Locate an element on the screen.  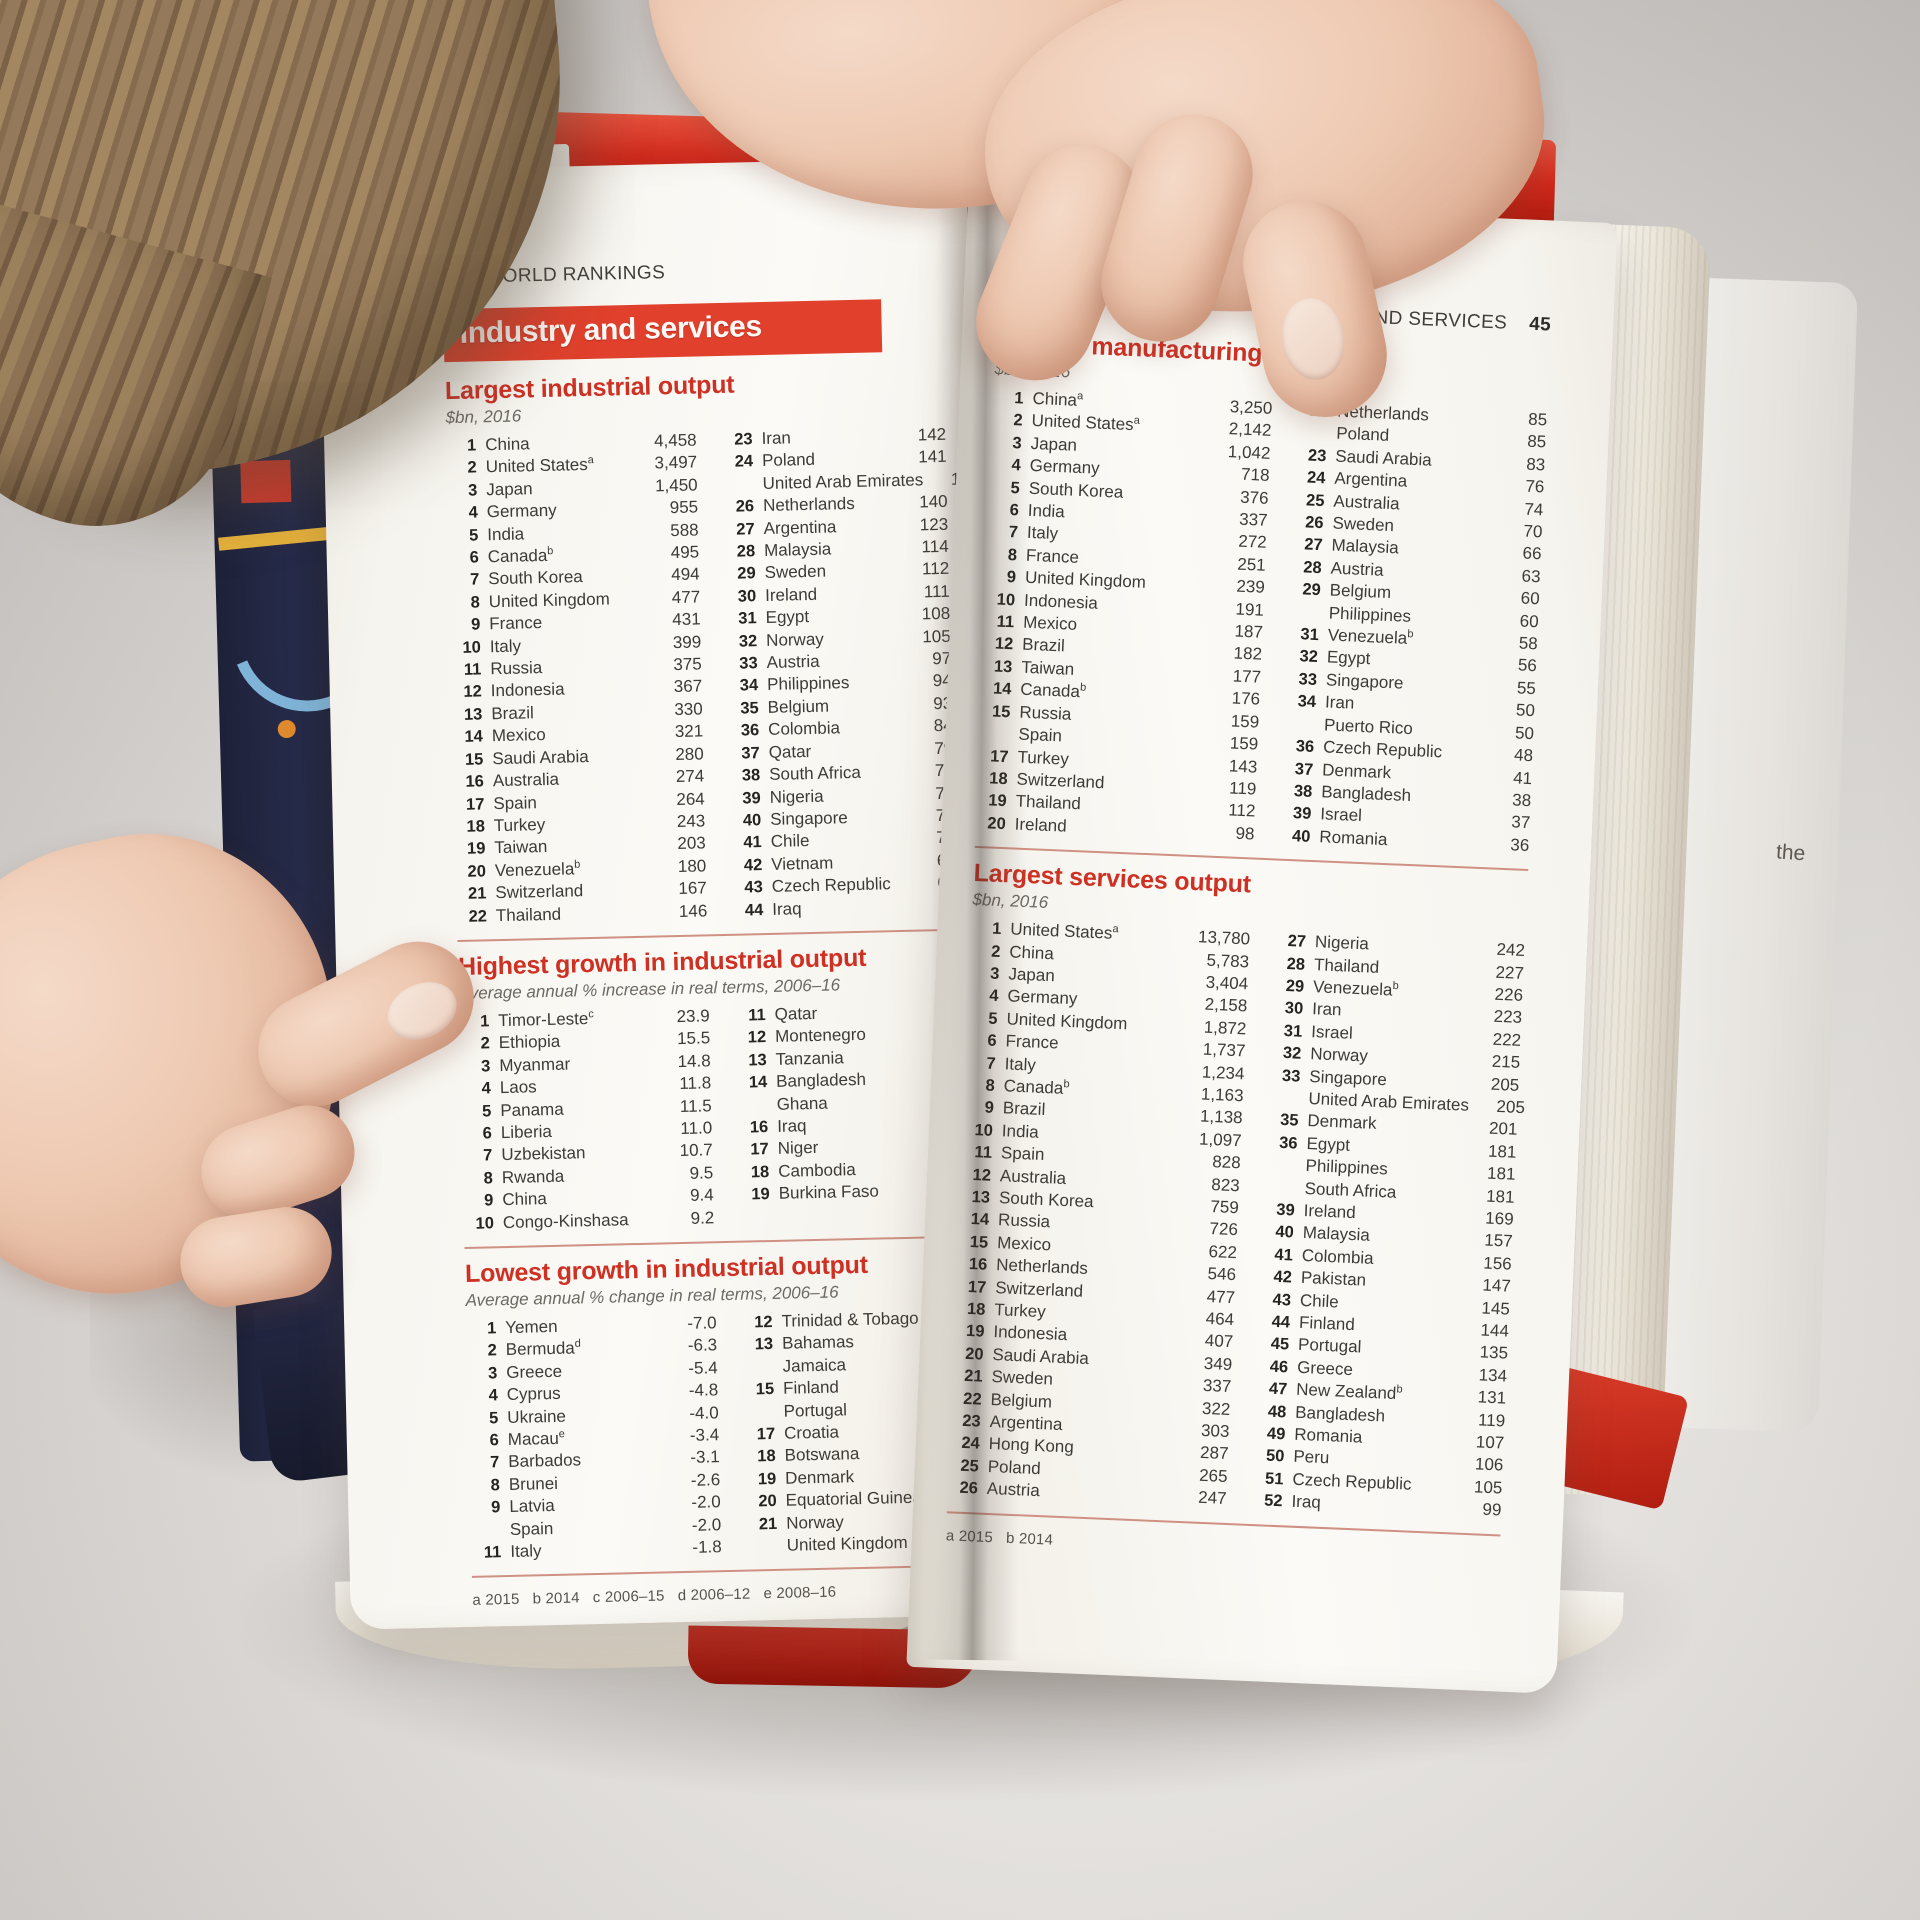
rank: 8 is located at coordinates (495, 1485).